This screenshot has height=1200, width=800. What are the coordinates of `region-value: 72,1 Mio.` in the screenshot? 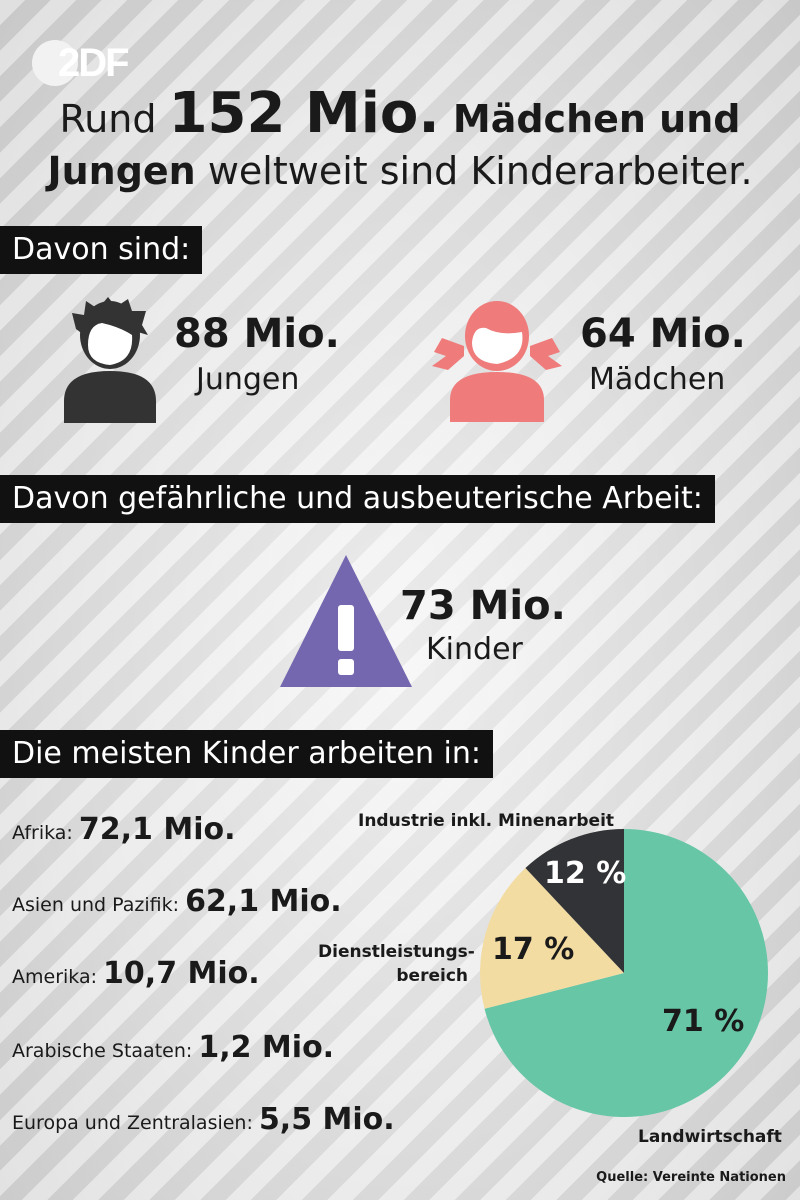 It's located at (157, 829).